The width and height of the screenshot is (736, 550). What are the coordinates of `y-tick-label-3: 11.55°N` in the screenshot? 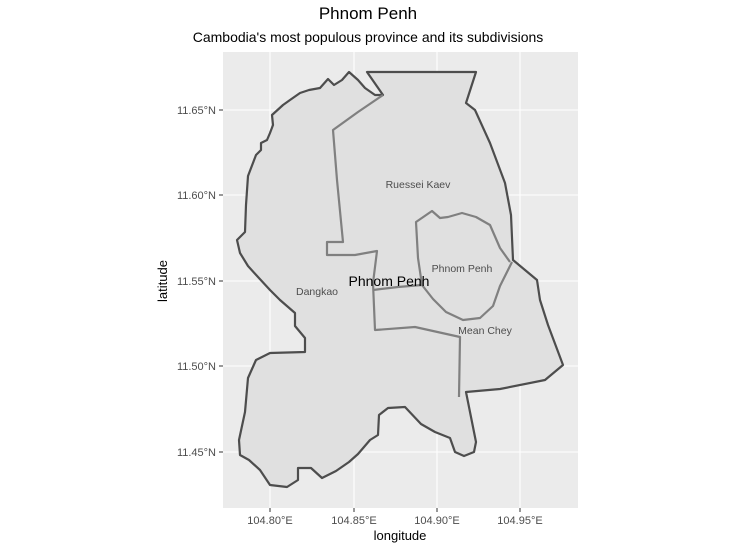 It's located at (196, 282).